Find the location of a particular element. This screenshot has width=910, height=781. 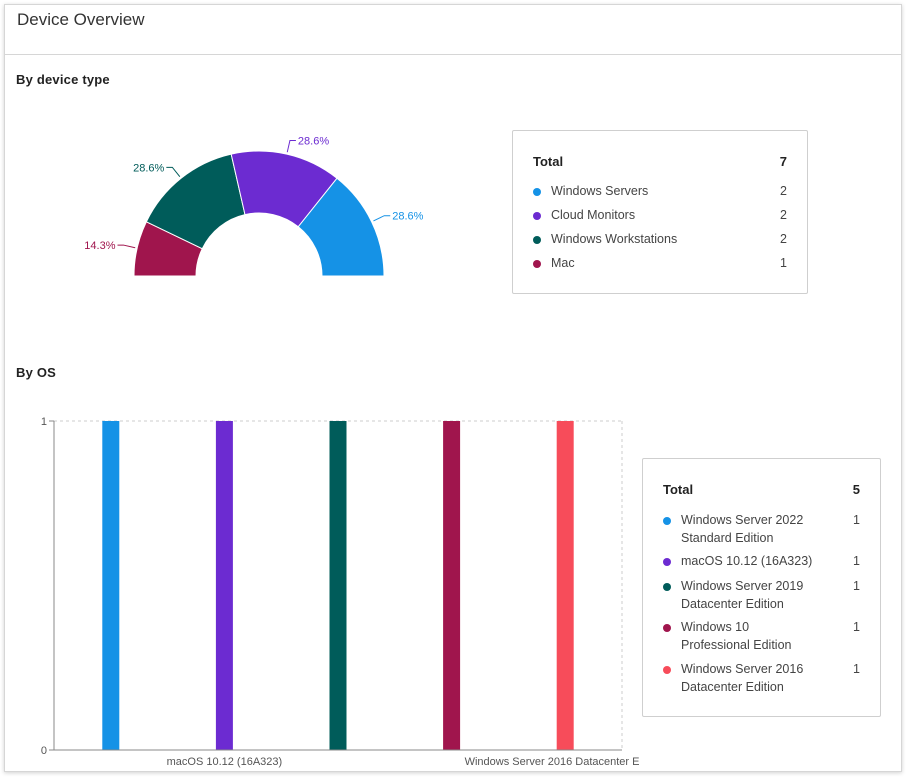

legend-item-label: Windows 10 Professional Edition is located at coordinates (736, 636).